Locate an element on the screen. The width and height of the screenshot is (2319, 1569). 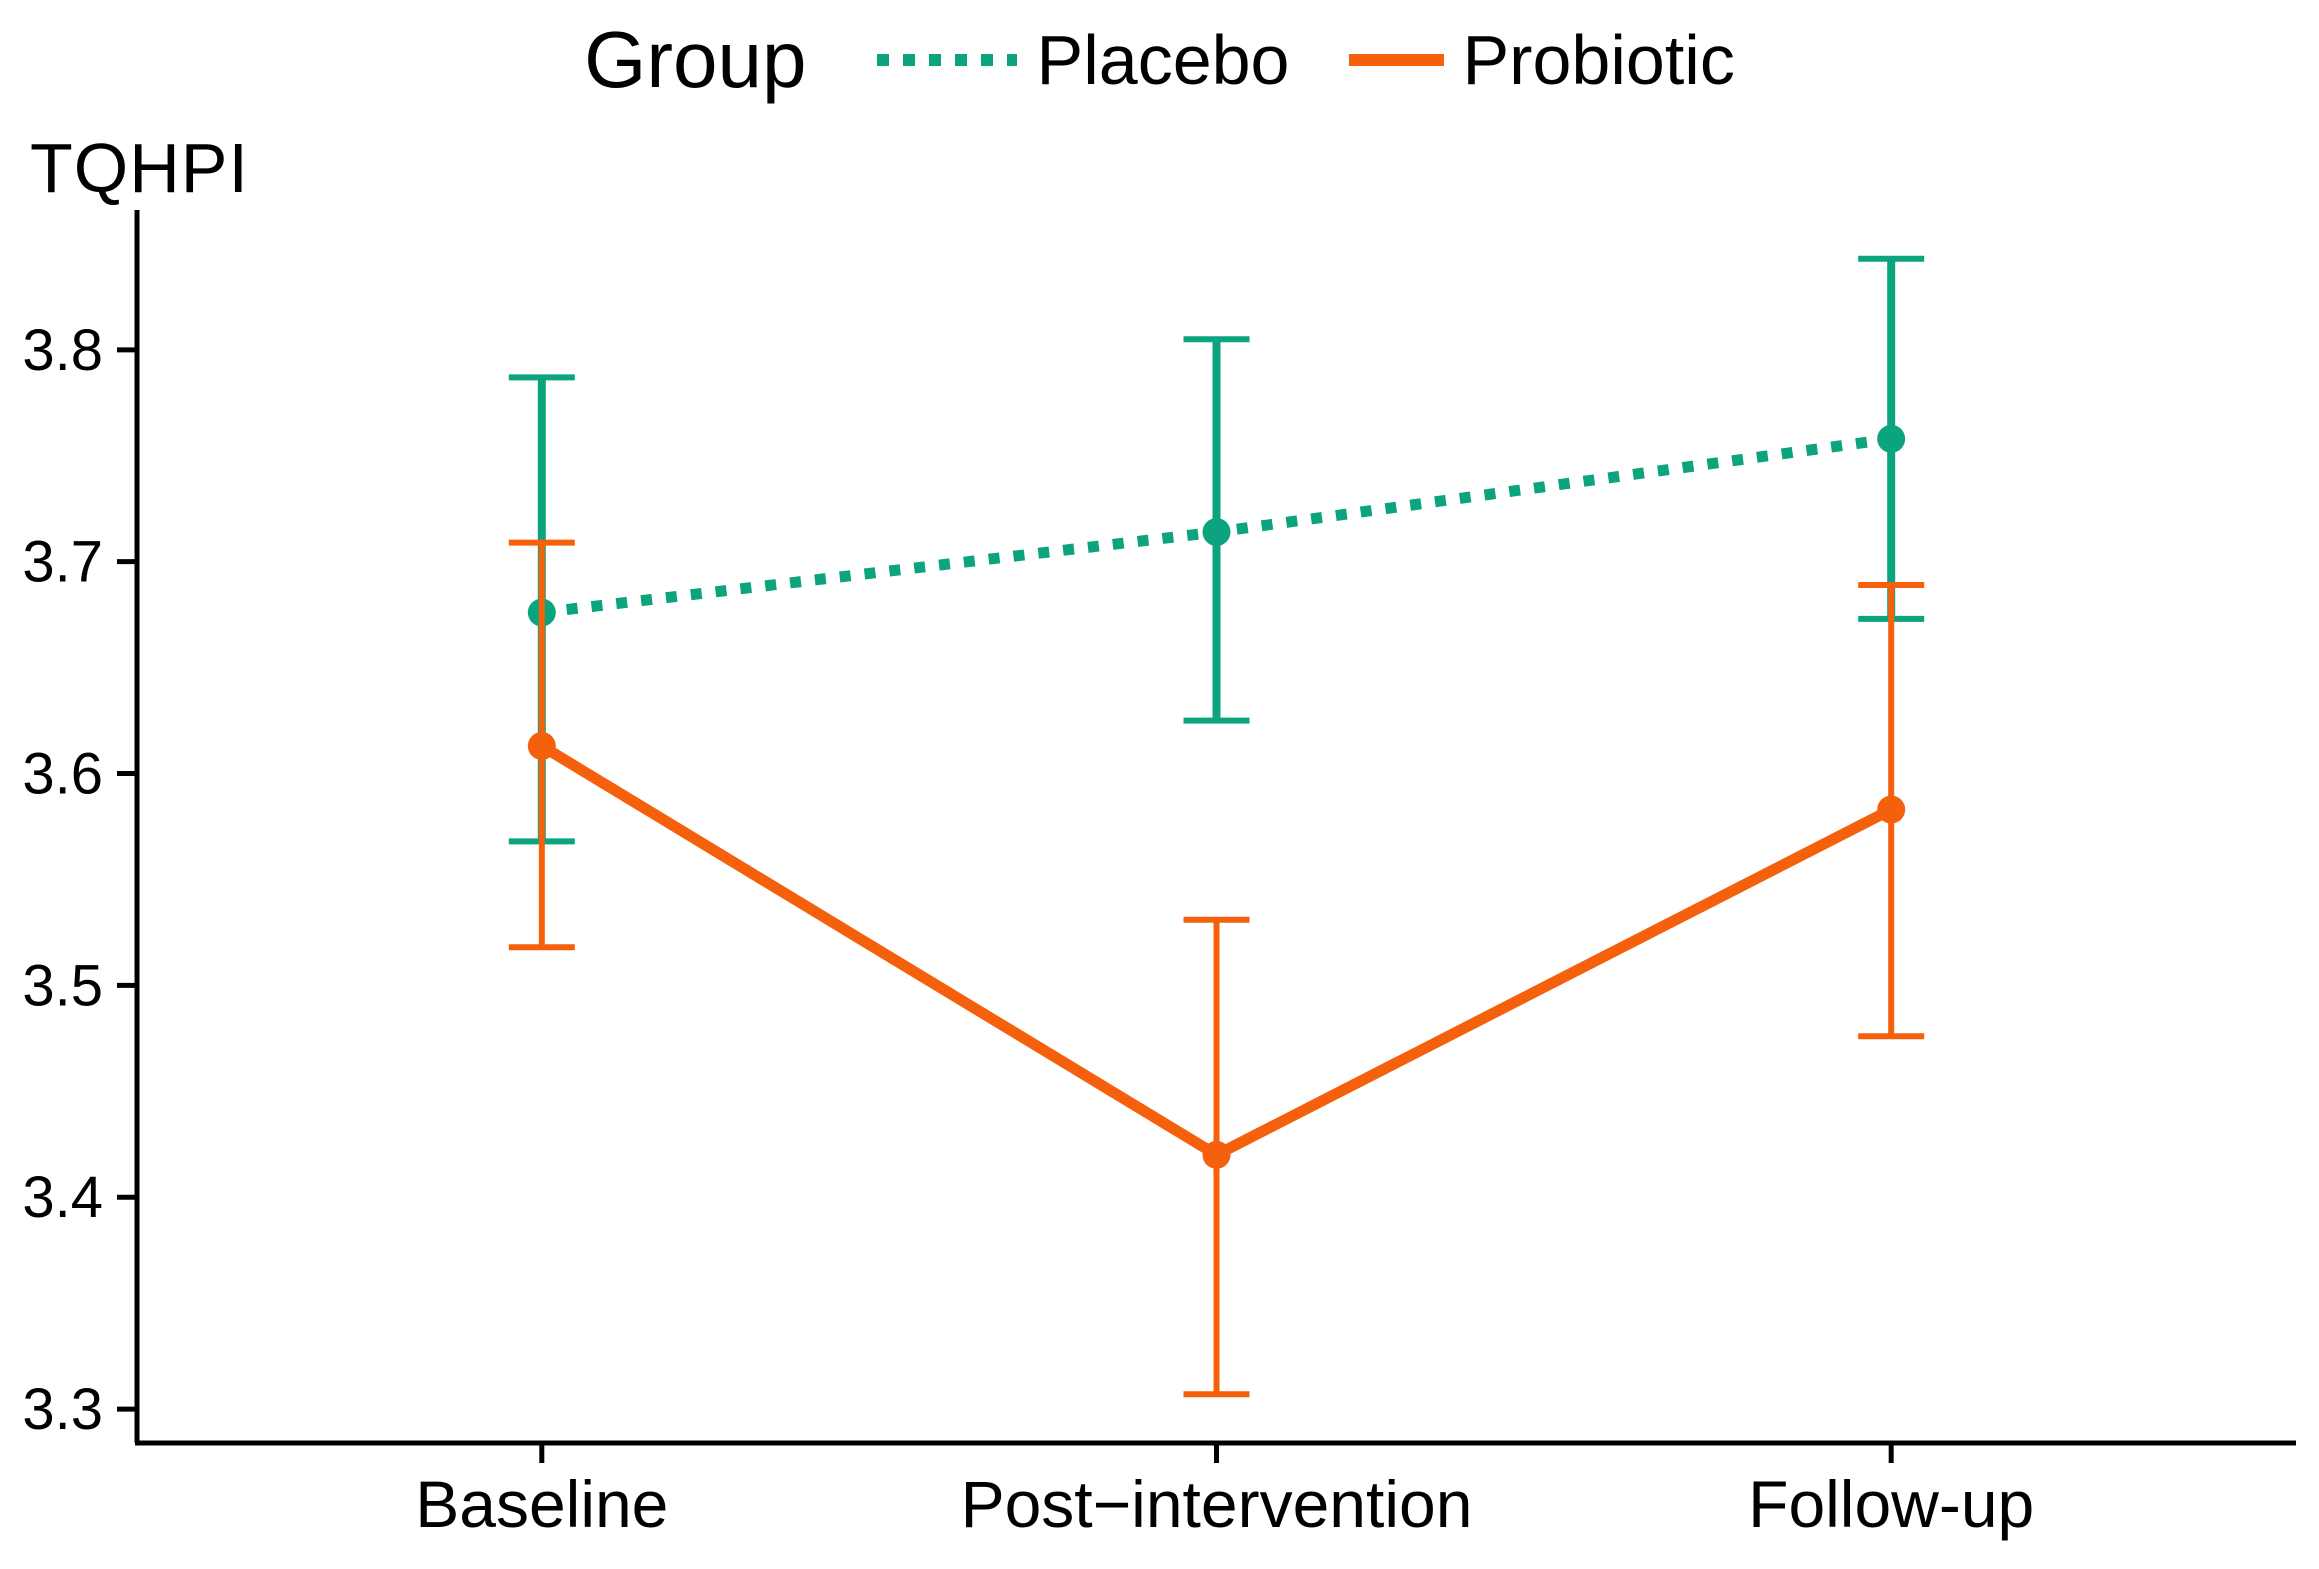
legend-item-probiotic: Probiotic is located at coordinates (1512, 60).